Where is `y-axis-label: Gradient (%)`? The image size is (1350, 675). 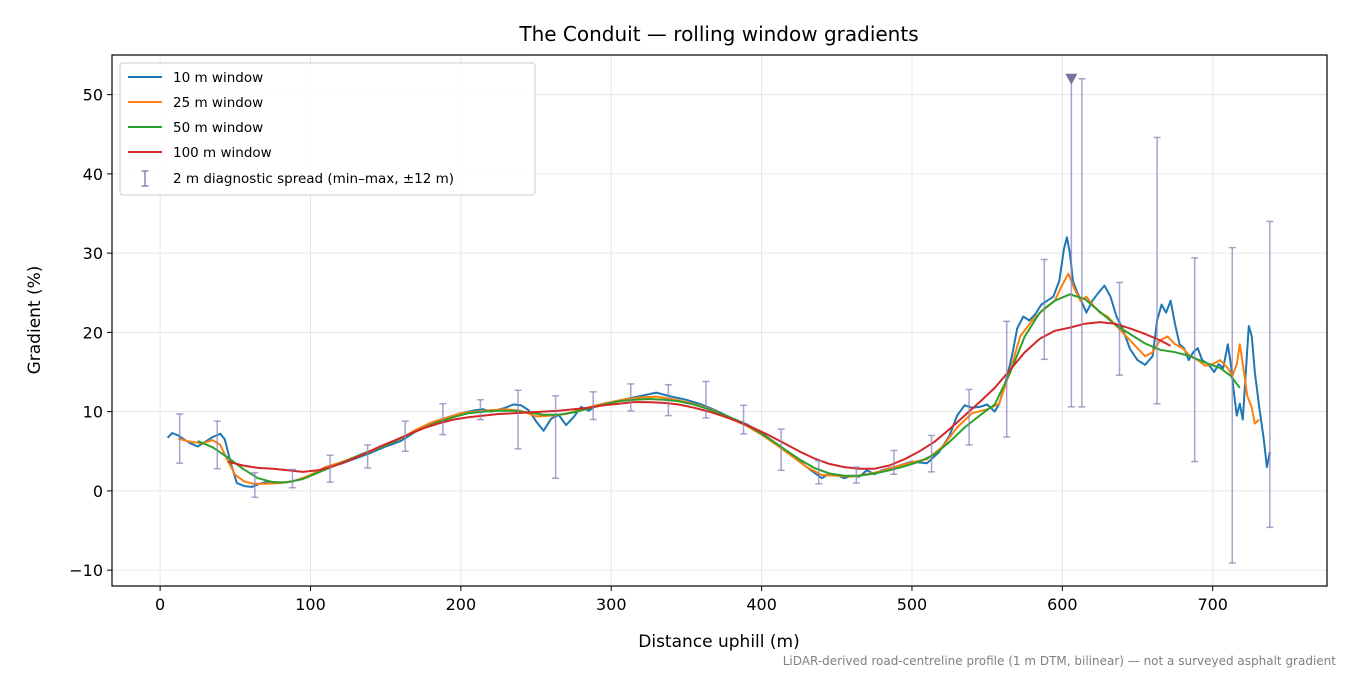
y-axis-label: Gradient (%) is located at coordinates (35, 320).